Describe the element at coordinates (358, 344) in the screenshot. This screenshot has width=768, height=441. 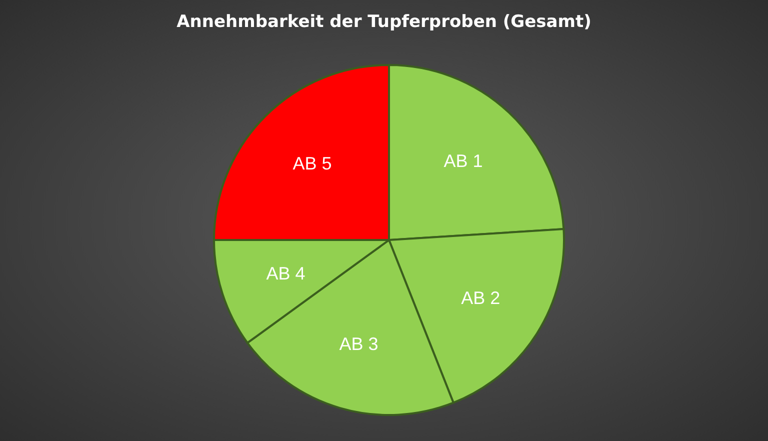
I see `slice-label: AB 3` at that location.